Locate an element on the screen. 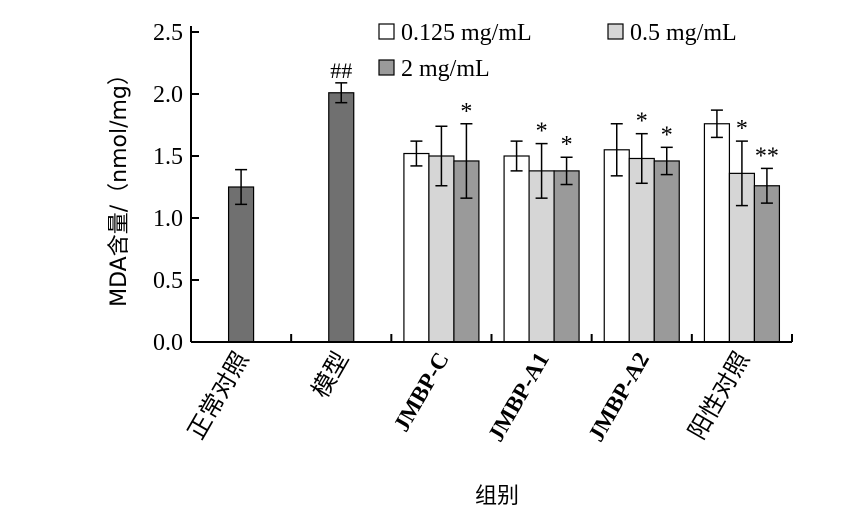 The image size is (852, 519). significance-mark-g2-4: * is located at coordinates (667, 135).